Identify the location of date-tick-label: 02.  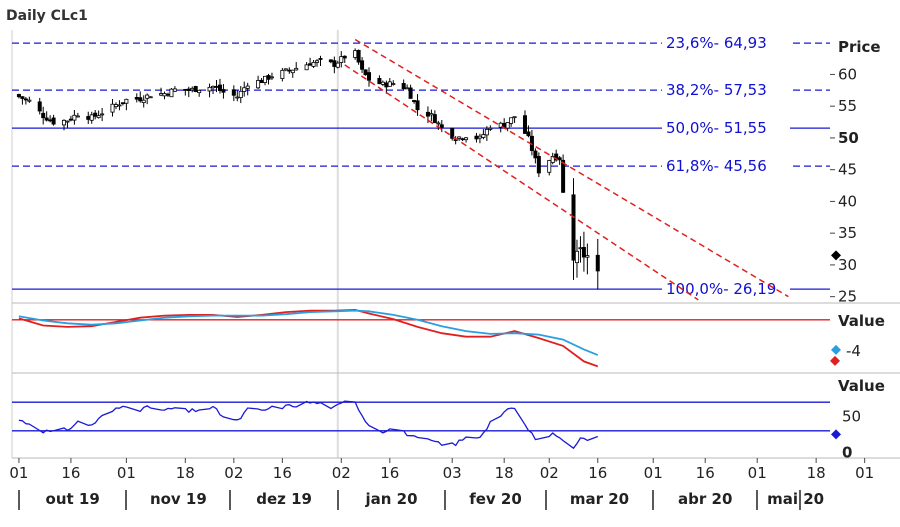
(233, 473).